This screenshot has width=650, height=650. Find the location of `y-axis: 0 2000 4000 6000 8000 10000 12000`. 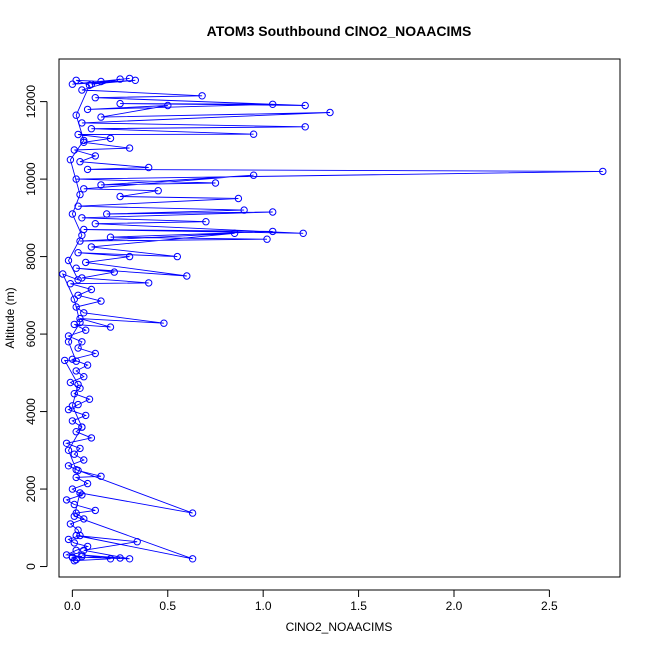

y-axis: 0 2000 4000 6000 8000 10000 12000 is located at coordinates (36, 327).